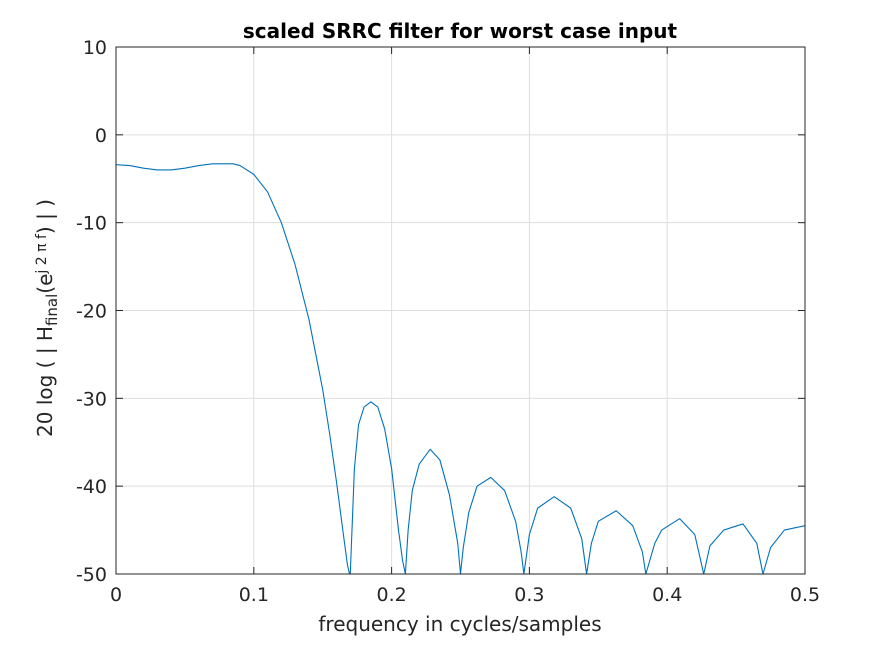 The width and height of the screenshot is (891, 649). I want to click on x-tick-label: 0.4, so click(667, 595).